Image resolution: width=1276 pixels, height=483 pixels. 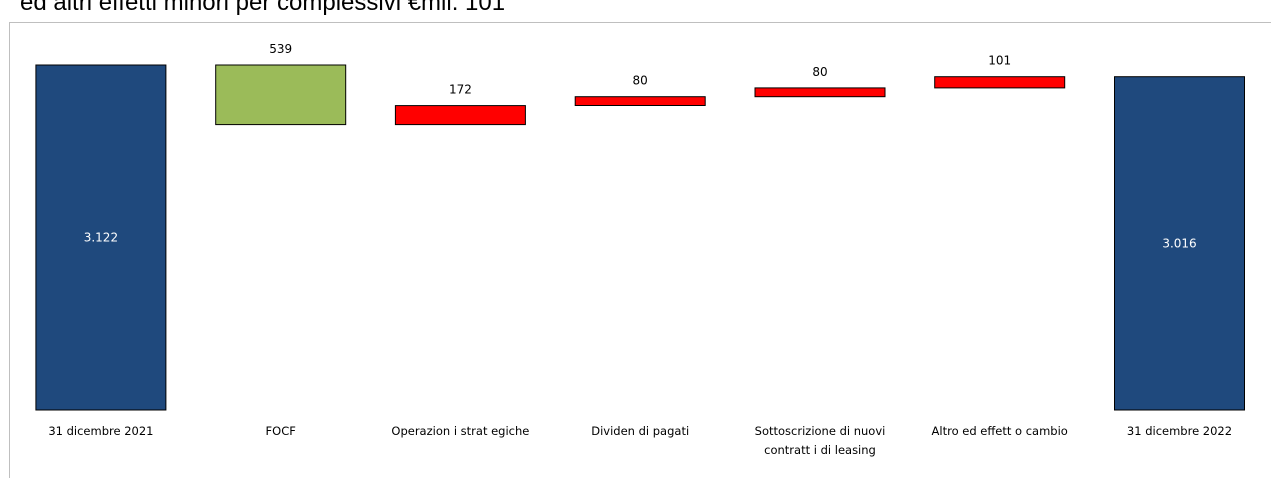 What do you see at coordinates (640, 81) in the screenshot?
I see `data-label-4: 80` at bounding box center [640, 81].